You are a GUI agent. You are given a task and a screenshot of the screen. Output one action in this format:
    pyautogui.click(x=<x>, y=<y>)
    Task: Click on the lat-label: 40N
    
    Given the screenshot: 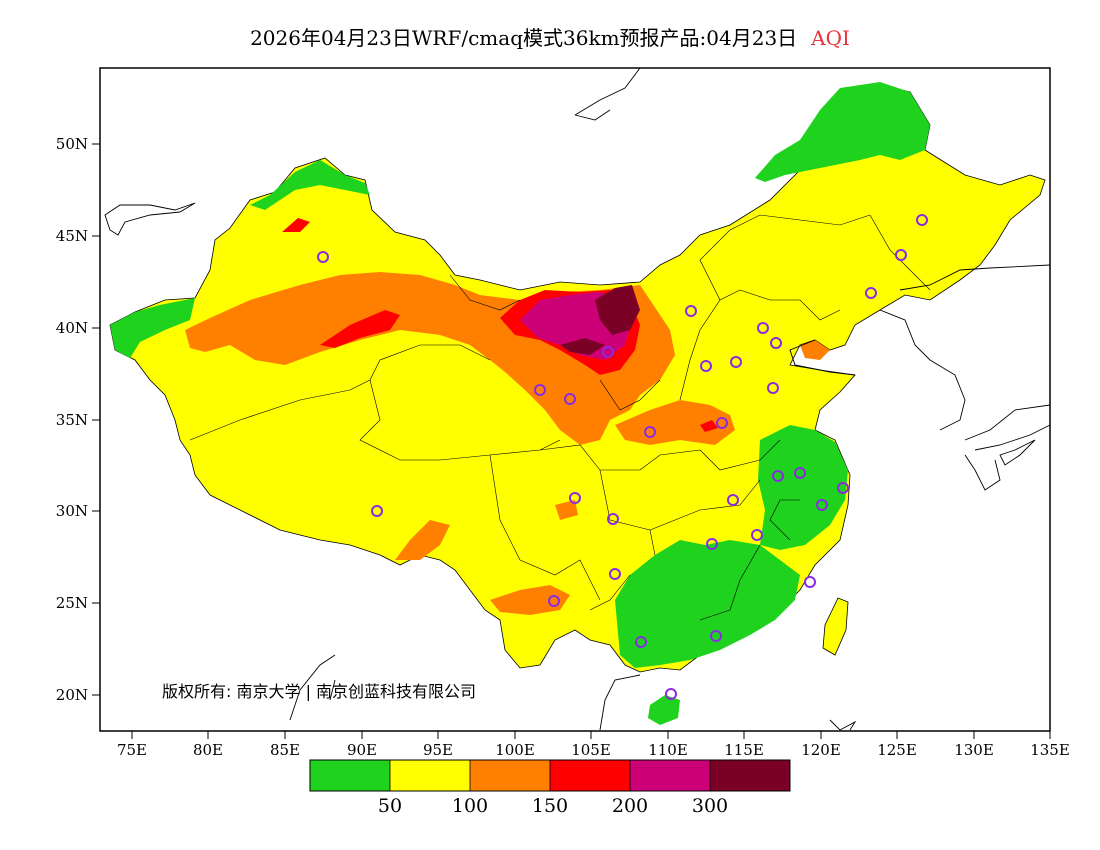 What is the action you would take?
    pyautogui.click(x=72, y=328)
    